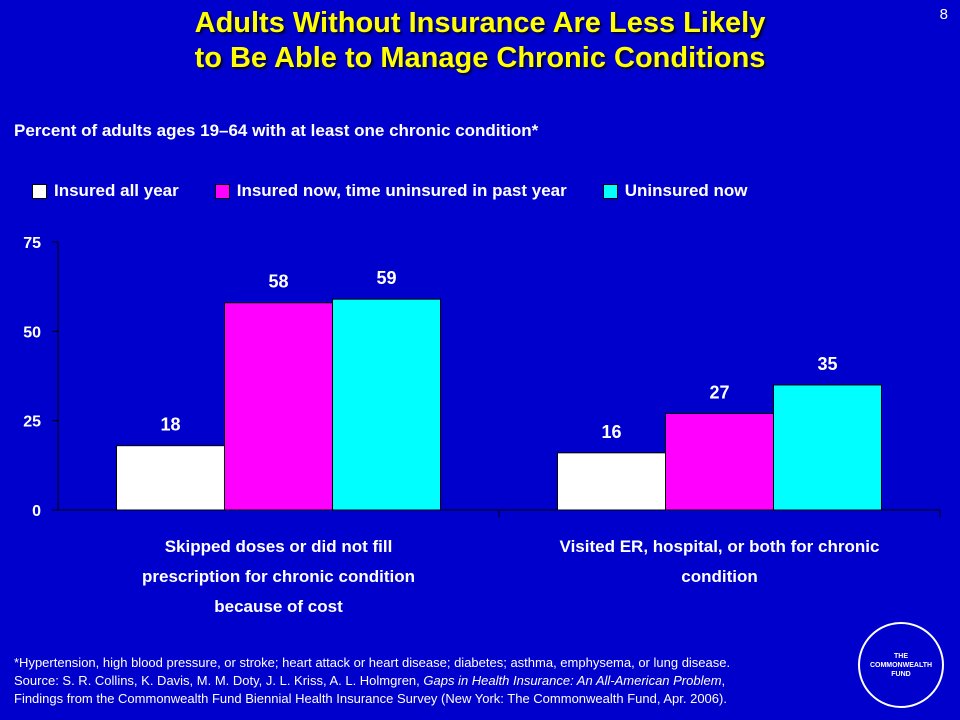  What do you see at coordinates (32, 422) in the screenshot?
I see `y-tick-label: 25` at bounding box center [32, 422].